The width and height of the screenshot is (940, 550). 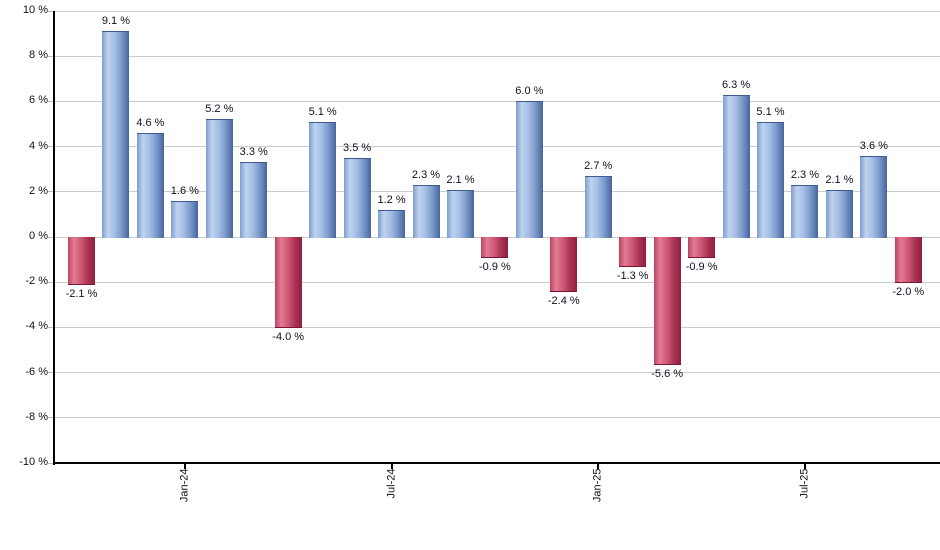 What do you see at coordinates (597, 485) in the screenshot?
I see `x-axis-tick-label: Jan-25` at bounding box center [597, 485].